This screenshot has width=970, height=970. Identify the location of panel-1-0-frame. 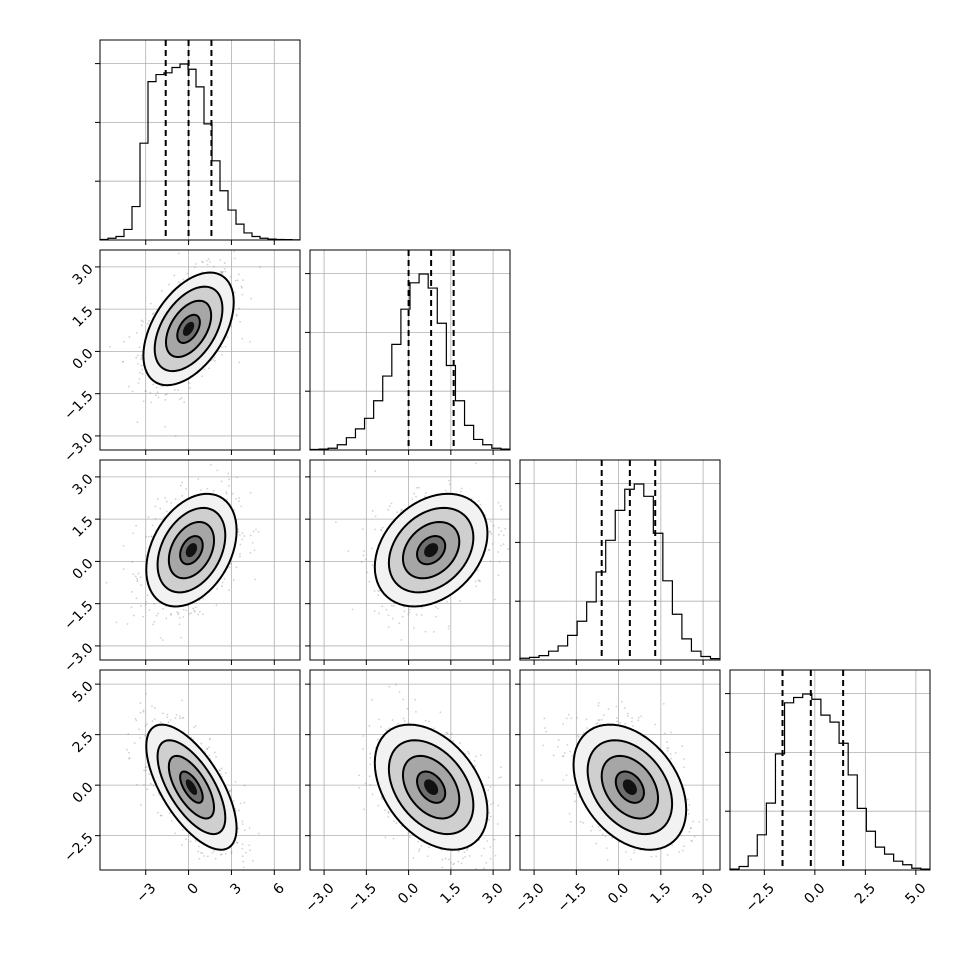
(200, 350).